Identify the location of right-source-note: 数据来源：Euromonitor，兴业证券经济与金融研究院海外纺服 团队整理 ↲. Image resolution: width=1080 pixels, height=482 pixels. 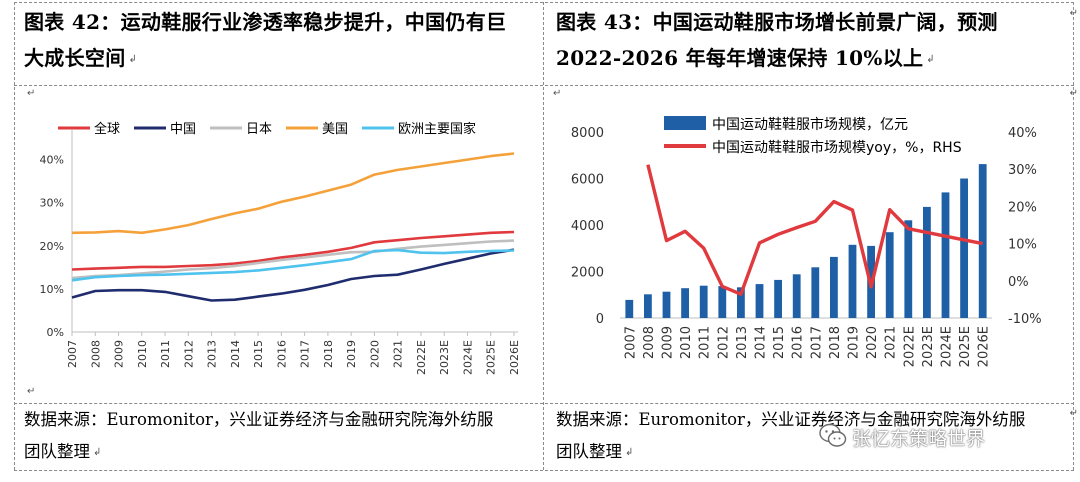
(810, 436).